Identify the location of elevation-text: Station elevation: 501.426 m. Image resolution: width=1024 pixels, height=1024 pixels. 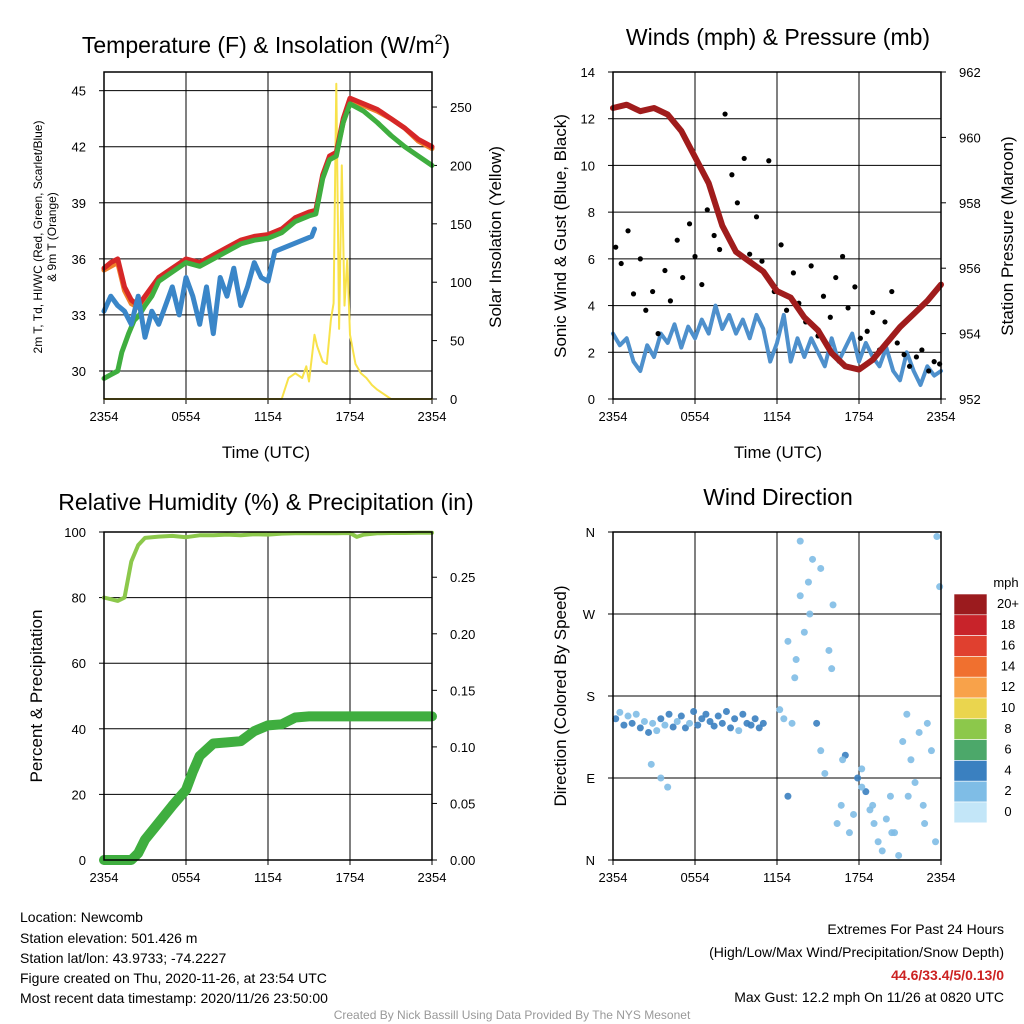
(108, 938).